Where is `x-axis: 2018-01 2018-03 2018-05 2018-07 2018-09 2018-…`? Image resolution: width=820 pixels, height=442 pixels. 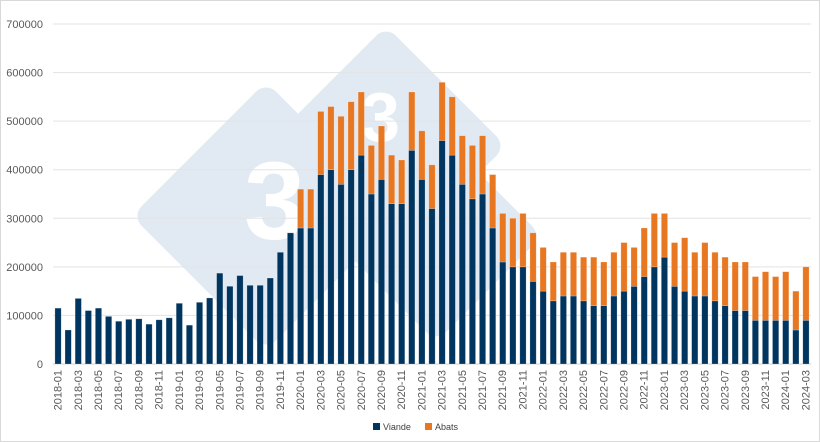
x-axis: 2018-01 2018-03 2018-05 2018-07 2018-09 2018-… is located at coordinates (433, 390).